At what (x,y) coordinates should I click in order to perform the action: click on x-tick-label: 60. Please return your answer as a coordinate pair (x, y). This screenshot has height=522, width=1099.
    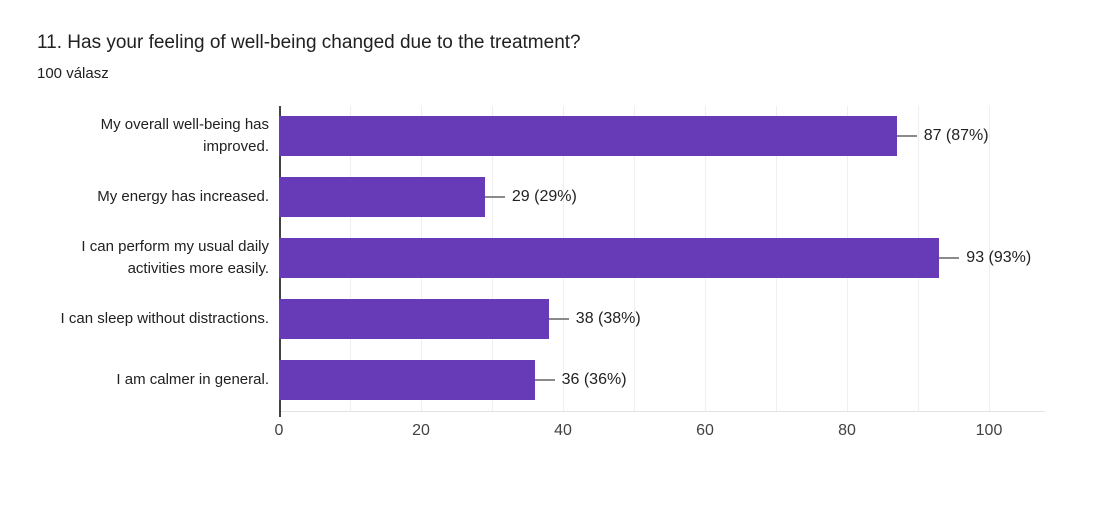
    Looking at the image, I should click on (705, 430).